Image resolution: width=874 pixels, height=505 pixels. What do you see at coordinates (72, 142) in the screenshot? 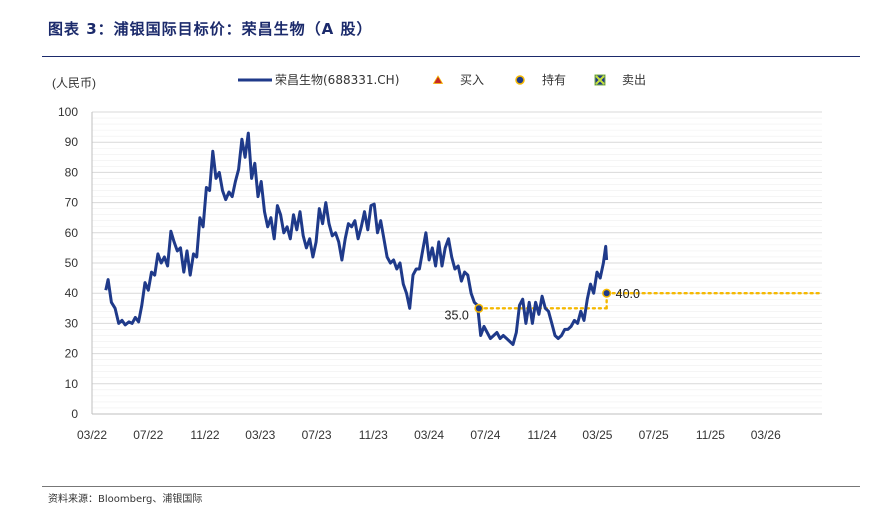
I see `y-tick-label: 90` at bounding box center [72, 142].